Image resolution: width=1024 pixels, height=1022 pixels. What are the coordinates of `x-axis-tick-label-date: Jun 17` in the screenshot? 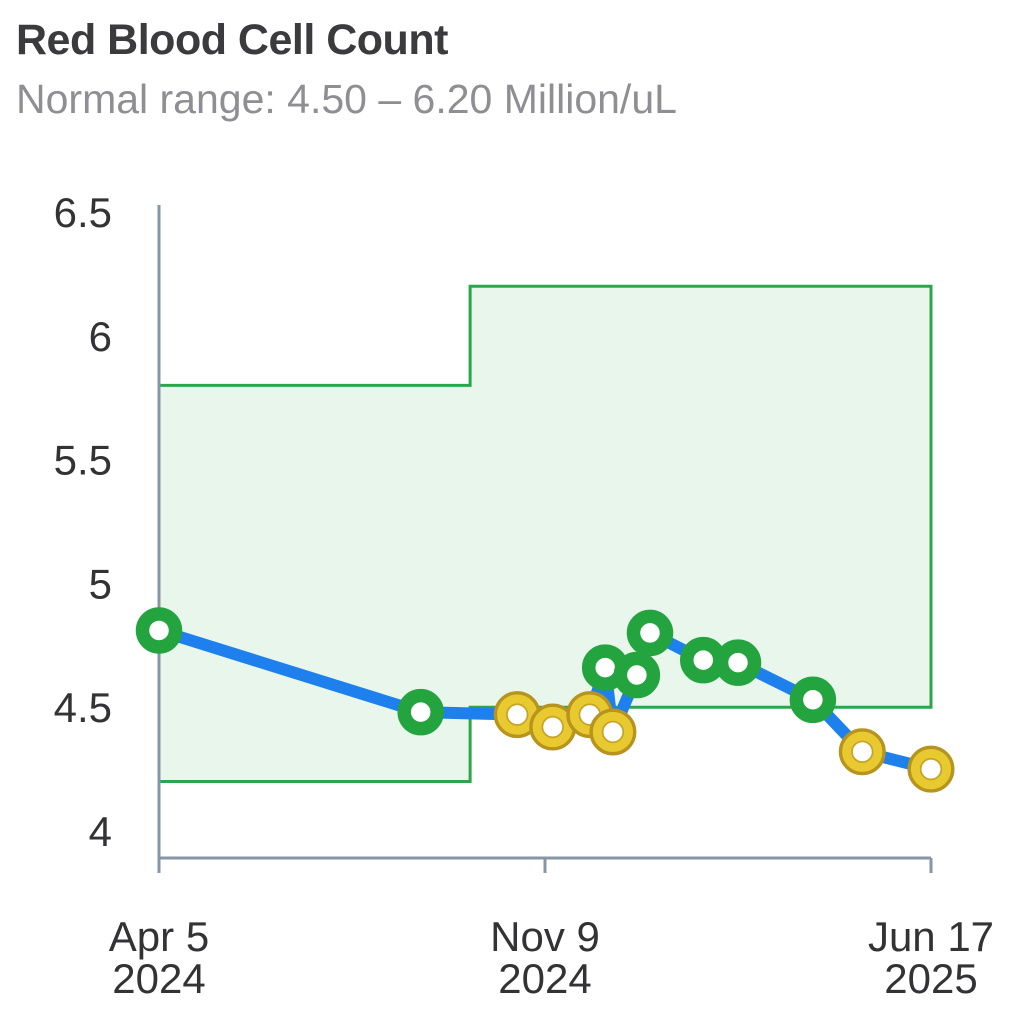 It's located at (931, 936).